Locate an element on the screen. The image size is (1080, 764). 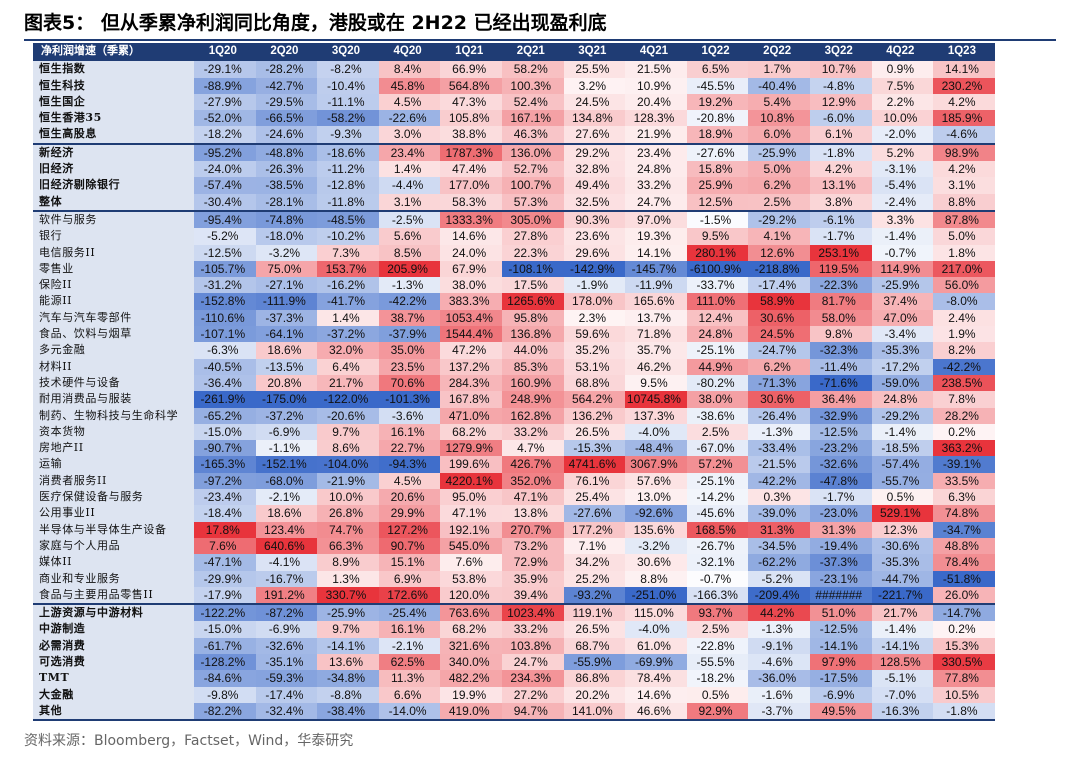
value-cell: -11.8% is located at coordinates (348, 202).